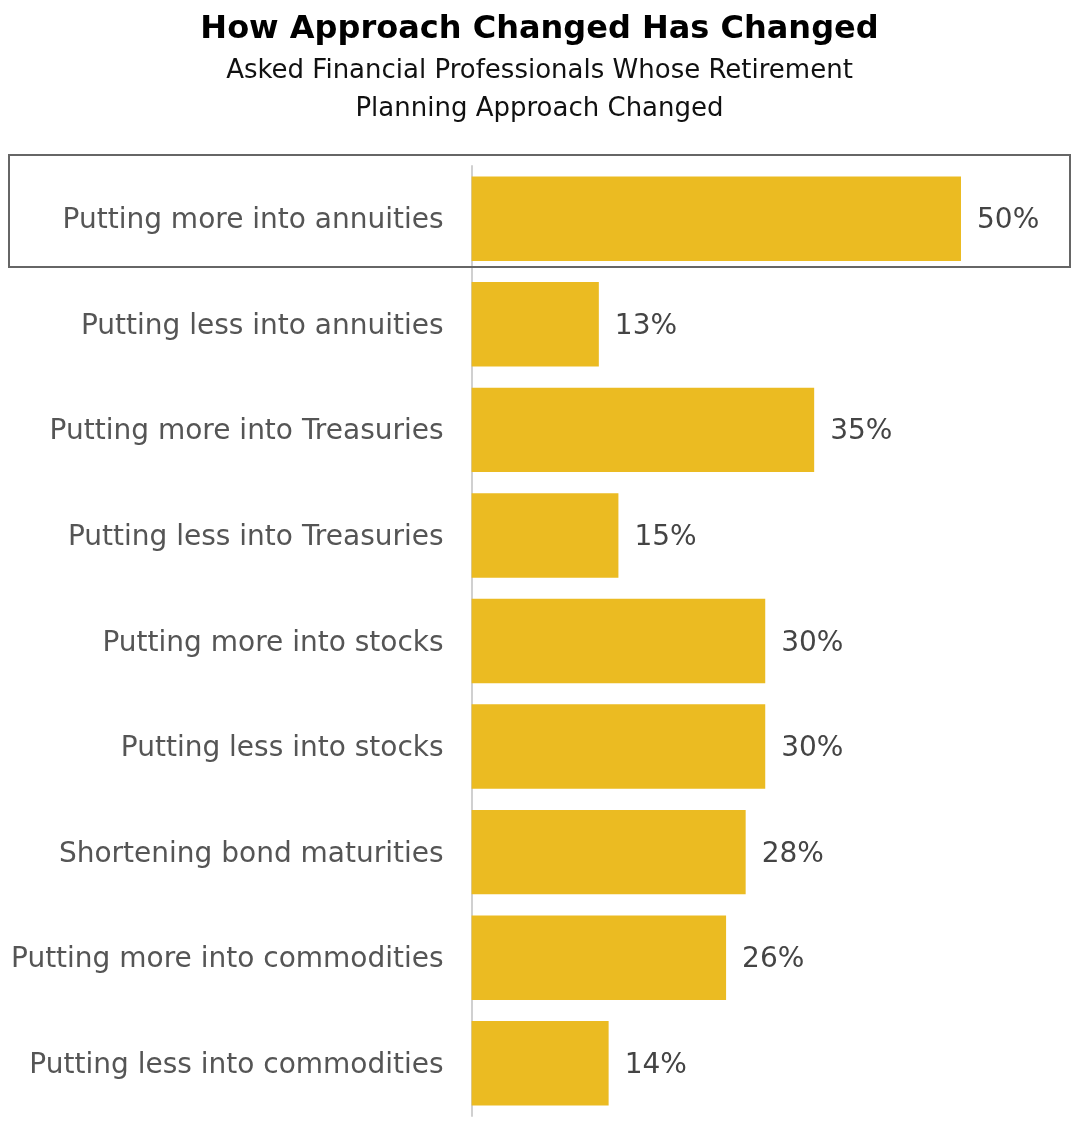 This screenshot has height=1146, width=1079. Describe the element at coordinates (246, 430) in the screenshot. I see `y-tick-label: Putting more into Treasuries` at that location.